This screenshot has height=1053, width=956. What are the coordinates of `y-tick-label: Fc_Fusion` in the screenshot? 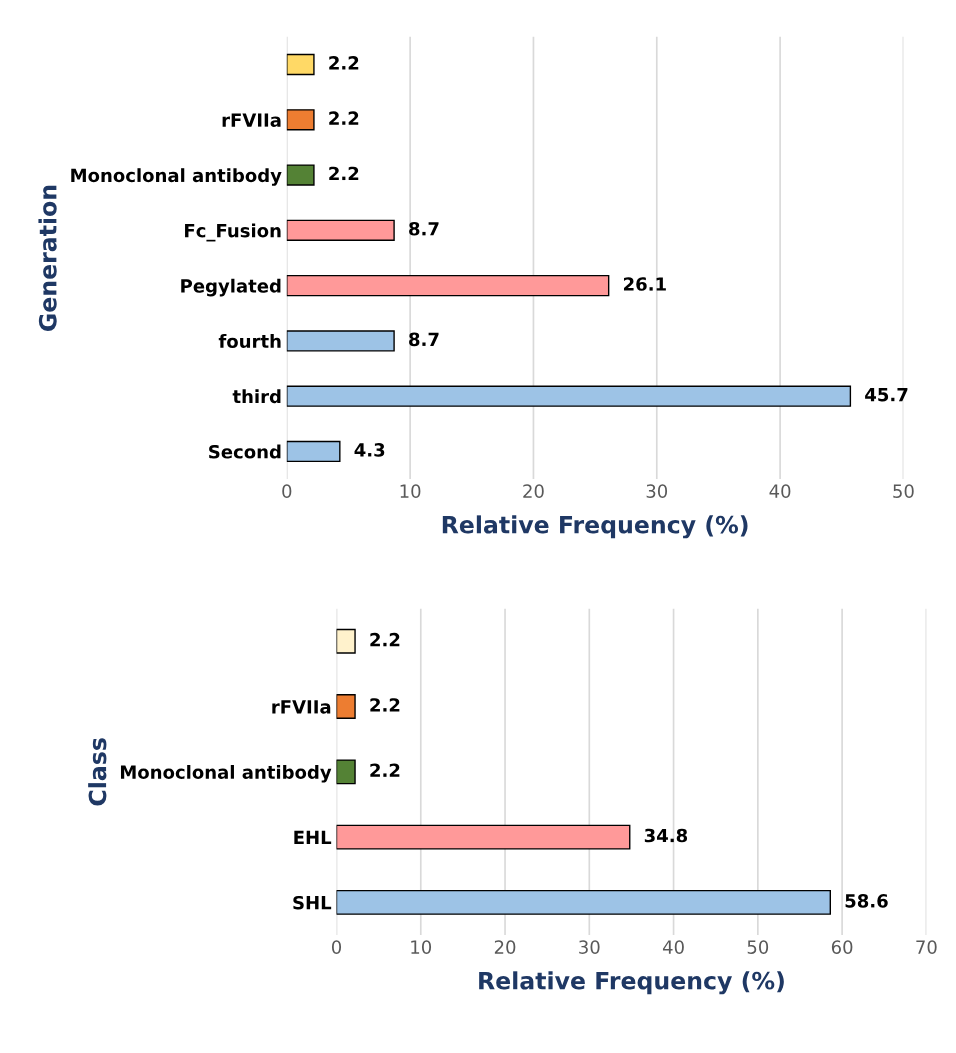 It's located at (233, 232).